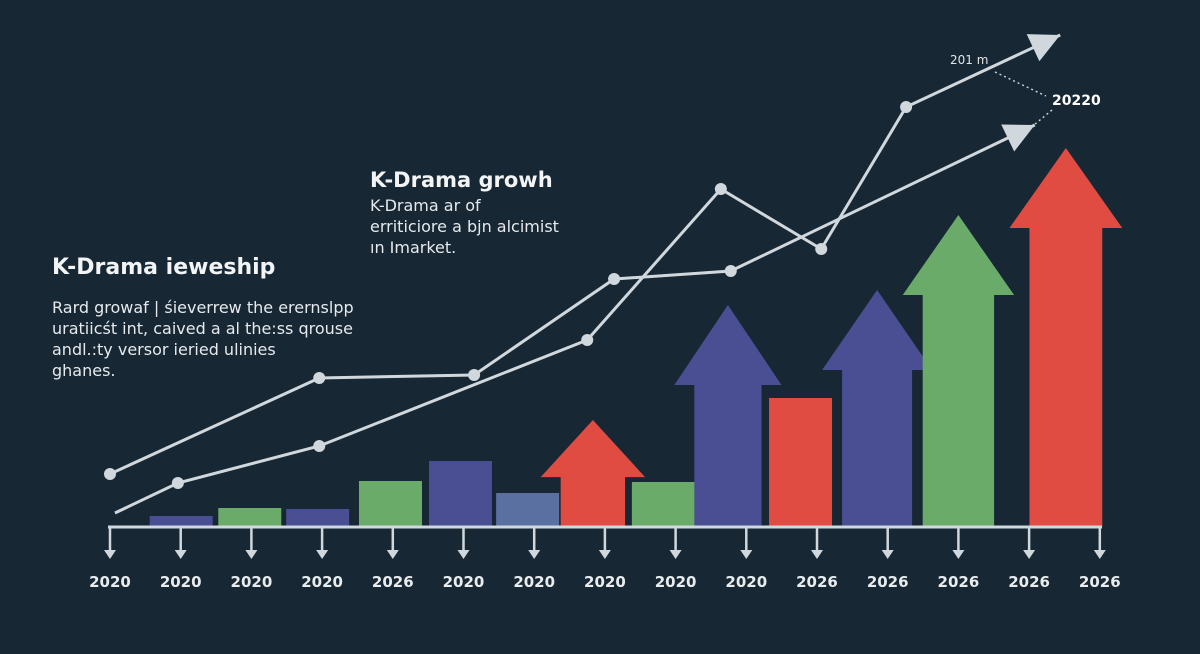  What do you see at coordinates (464, 226) in the screenshot?
I see `growth-text-line: erriticiore a bjn alcimist` at bounding box center [464, 226].